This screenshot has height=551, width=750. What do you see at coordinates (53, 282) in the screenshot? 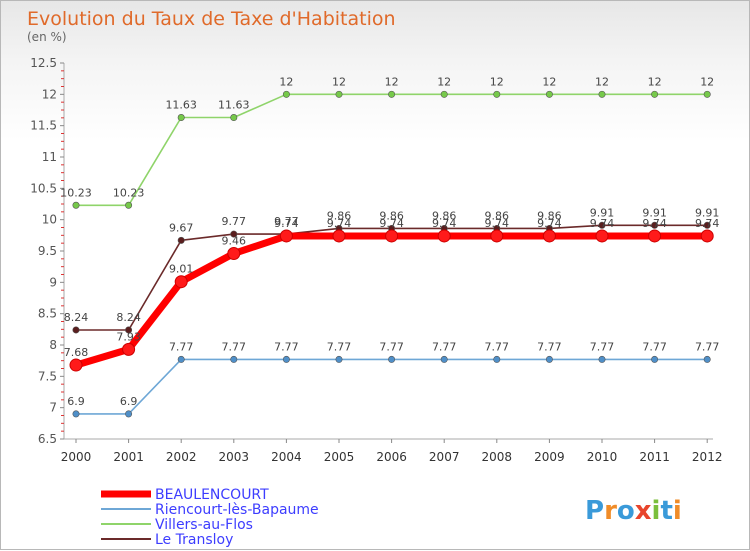
I see `y-tick-label: 9` at bounding box center [53, 282].